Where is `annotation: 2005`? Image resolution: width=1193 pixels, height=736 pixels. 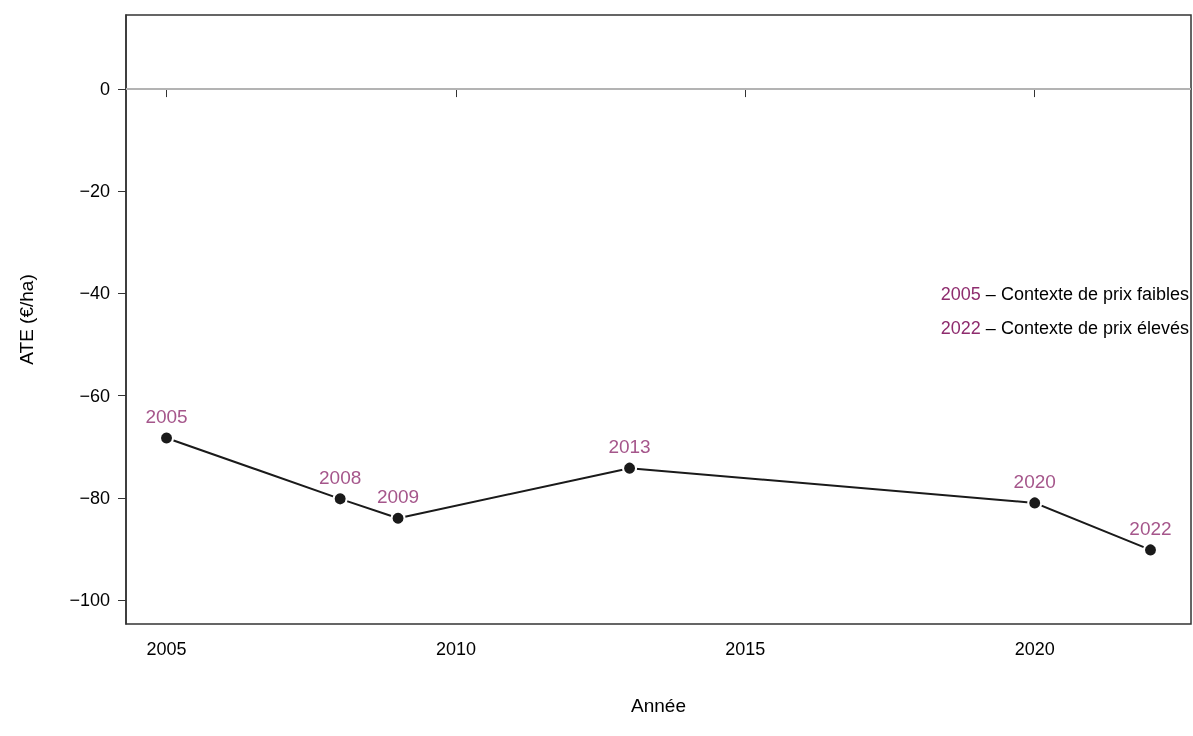
annotation: 2005 is located at coordinates (166, 417).